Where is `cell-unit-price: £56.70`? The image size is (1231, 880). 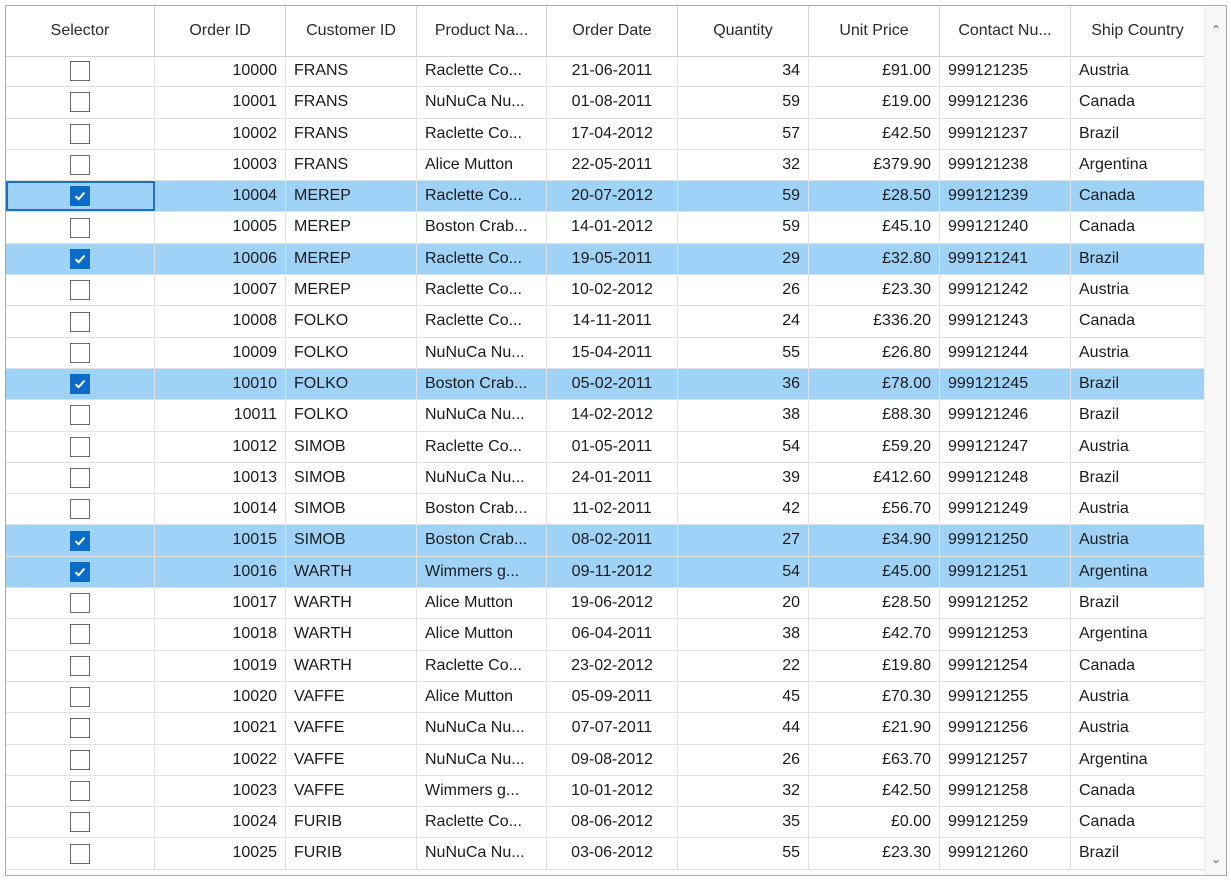
cell-unit-price: £56.70 is located at coordinates (874, 509).